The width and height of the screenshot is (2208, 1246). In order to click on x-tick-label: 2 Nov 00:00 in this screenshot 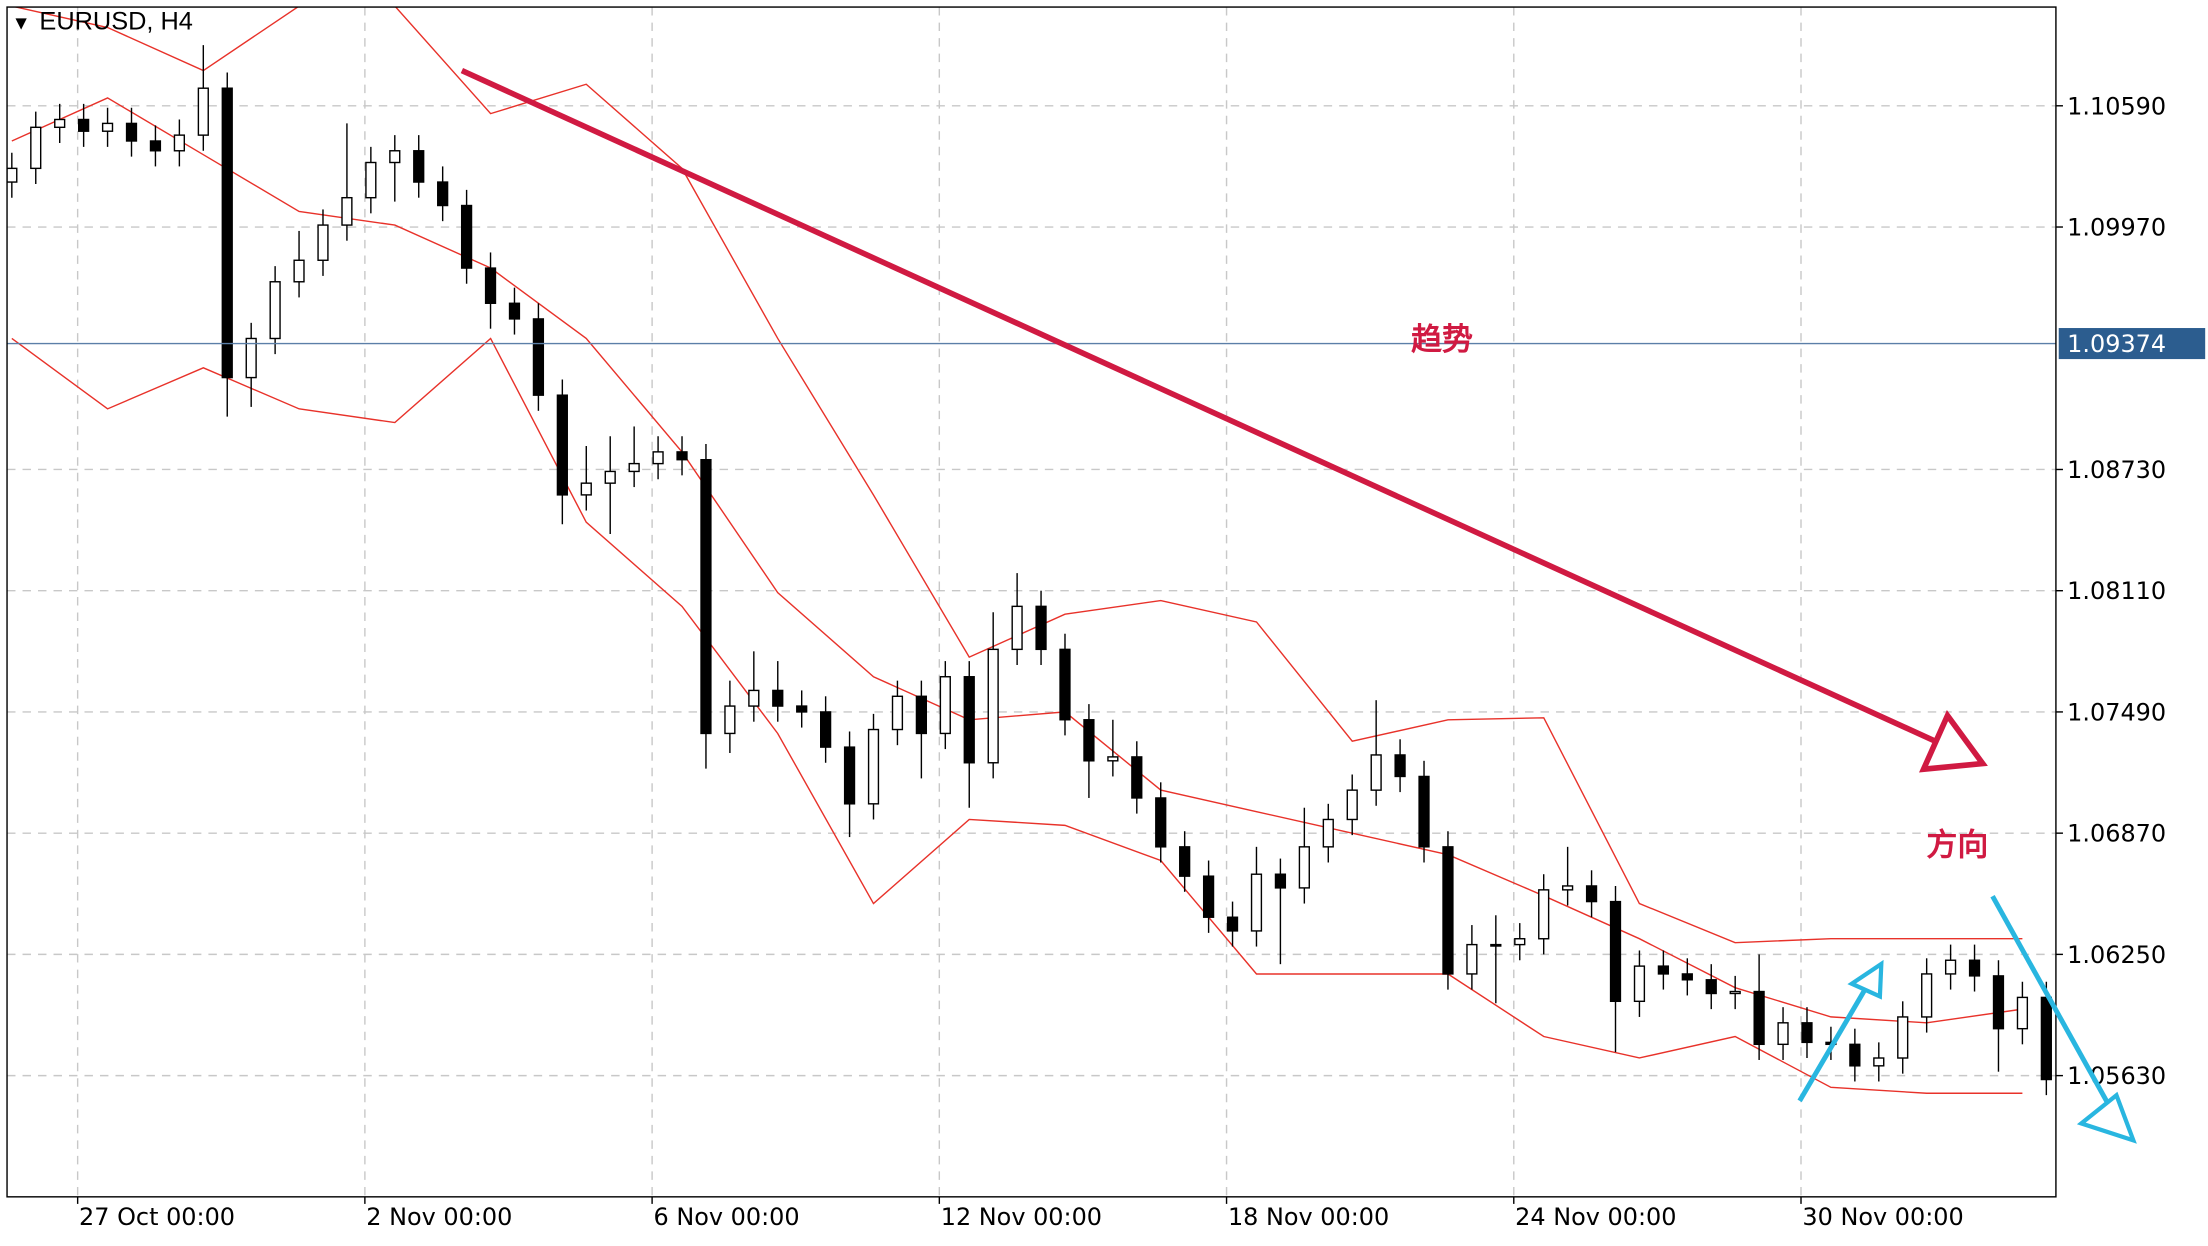, I will do `click(439, 1217)`.